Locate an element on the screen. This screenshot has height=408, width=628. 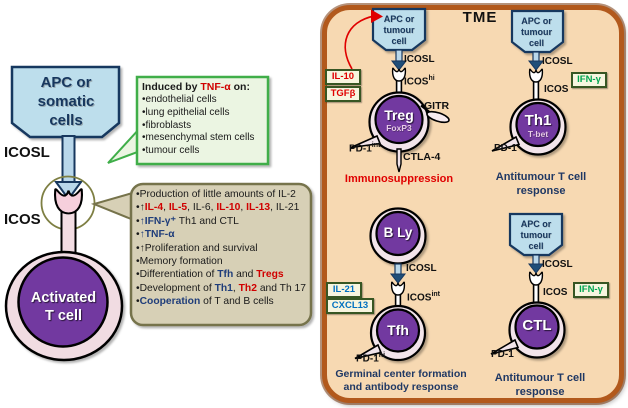
icos-receptor-left is located at coordinates (68, 221).